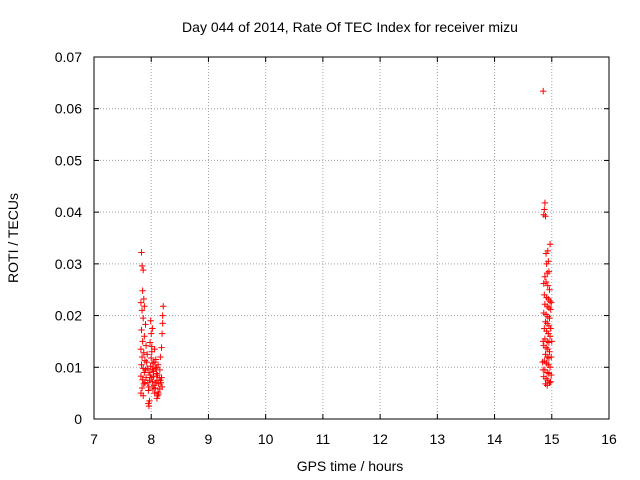 The image size is (640, 480). What do you see at coordinates (68, 367) in the screenshot?
I see `y-tick-label: 0.01` at bounding box center [68, 367].